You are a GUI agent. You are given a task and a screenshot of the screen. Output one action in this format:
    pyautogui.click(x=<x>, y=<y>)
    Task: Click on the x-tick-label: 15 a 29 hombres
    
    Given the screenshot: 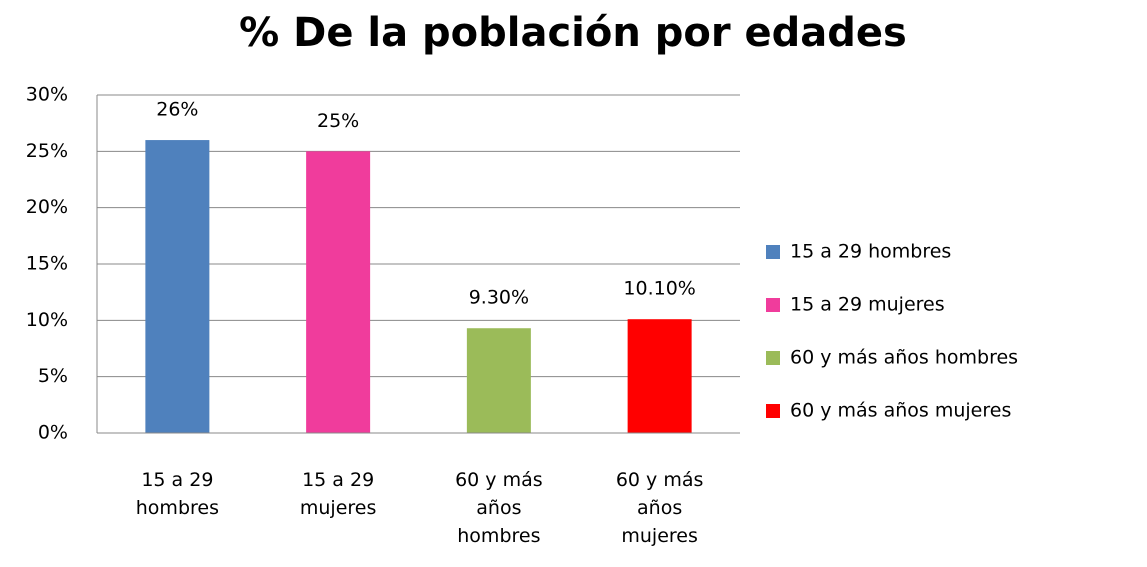 What is the action you would take?
    pyautogui.click(x=177, y=494)
    